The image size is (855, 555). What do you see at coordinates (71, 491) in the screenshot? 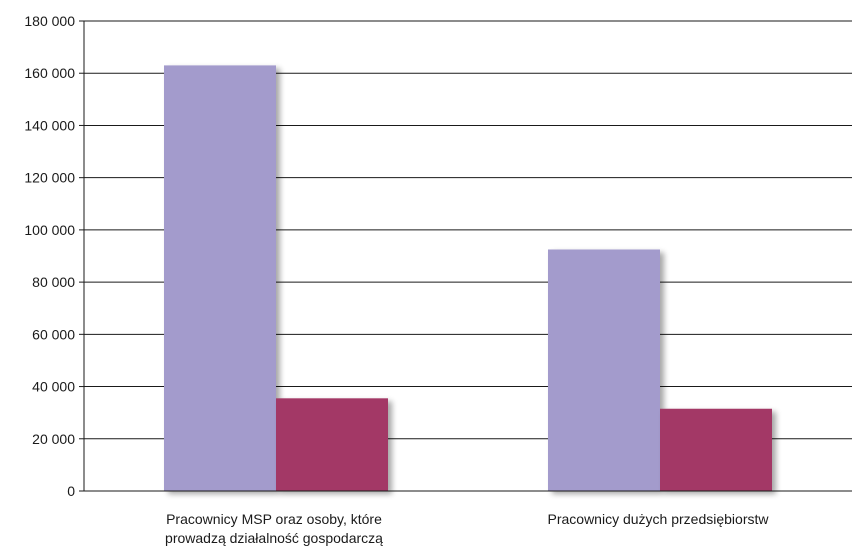
I see `y-tick-label: 0` at bounding box center [71, 491].